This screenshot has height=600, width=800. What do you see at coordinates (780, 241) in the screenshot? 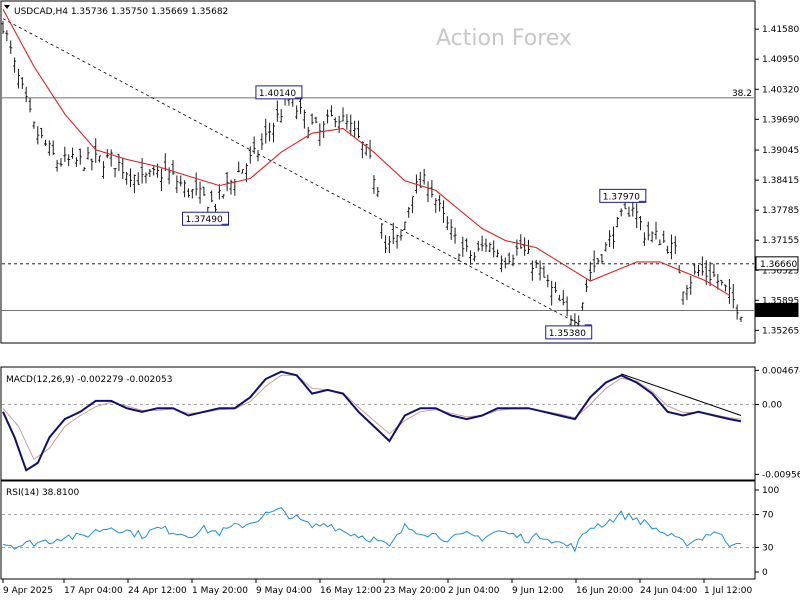
I see `price-y-tick-label: 1.37155` at bounding box center [780, 241].